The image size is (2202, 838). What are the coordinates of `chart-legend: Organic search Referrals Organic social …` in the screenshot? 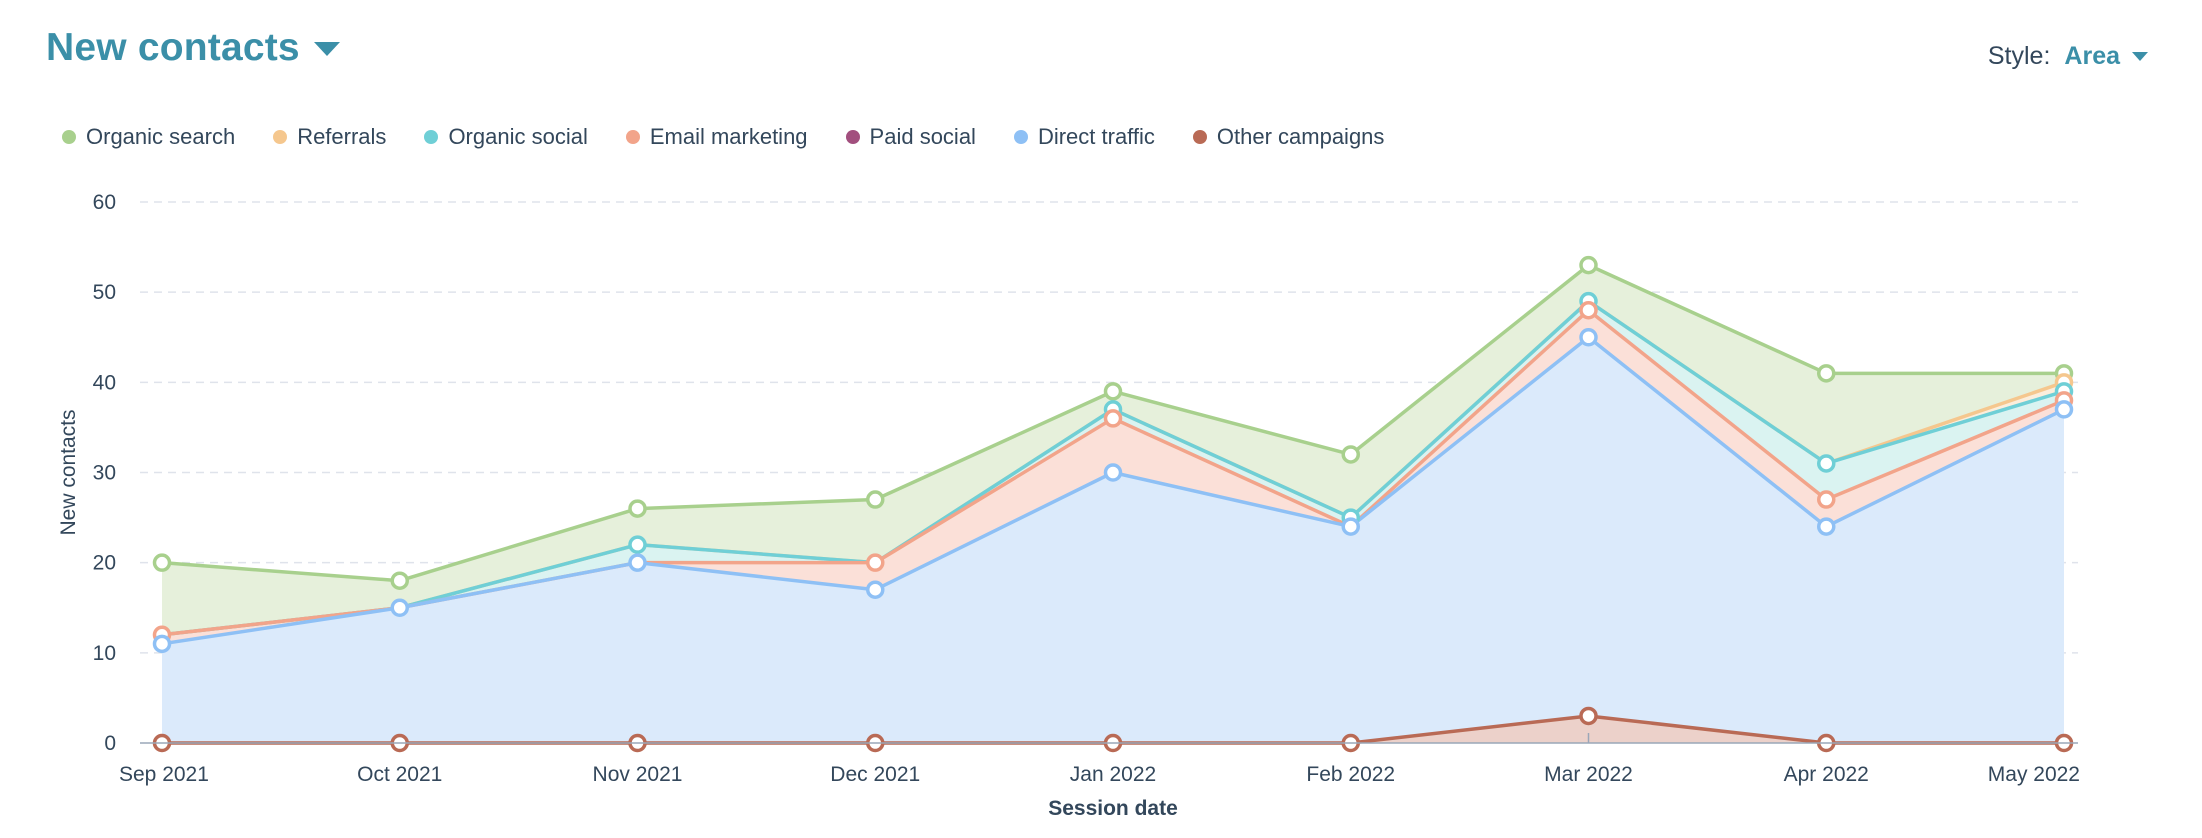 It's located at (742, 137).